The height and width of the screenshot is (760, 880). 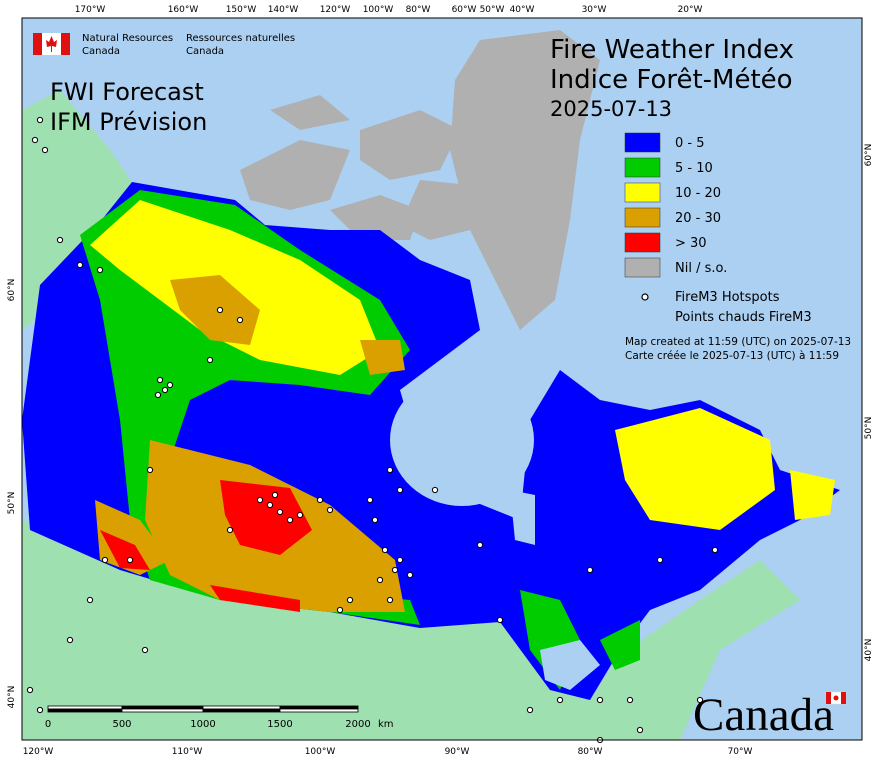 I want to click on wordmark-flag-leaf, so click(x=836, y=698).